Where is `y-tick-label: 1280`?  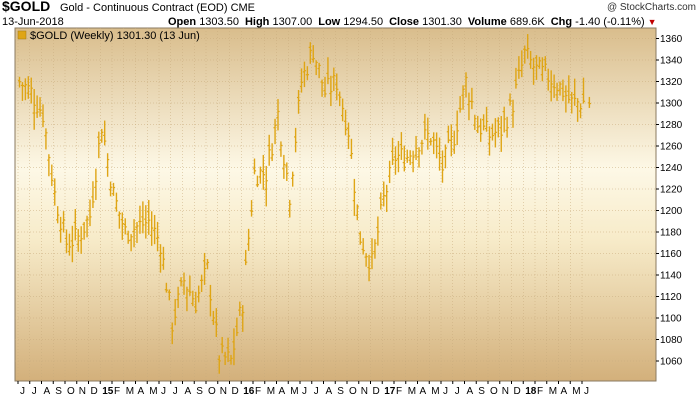
y-tick-label: 1280 is located at coordinates (671, 125).